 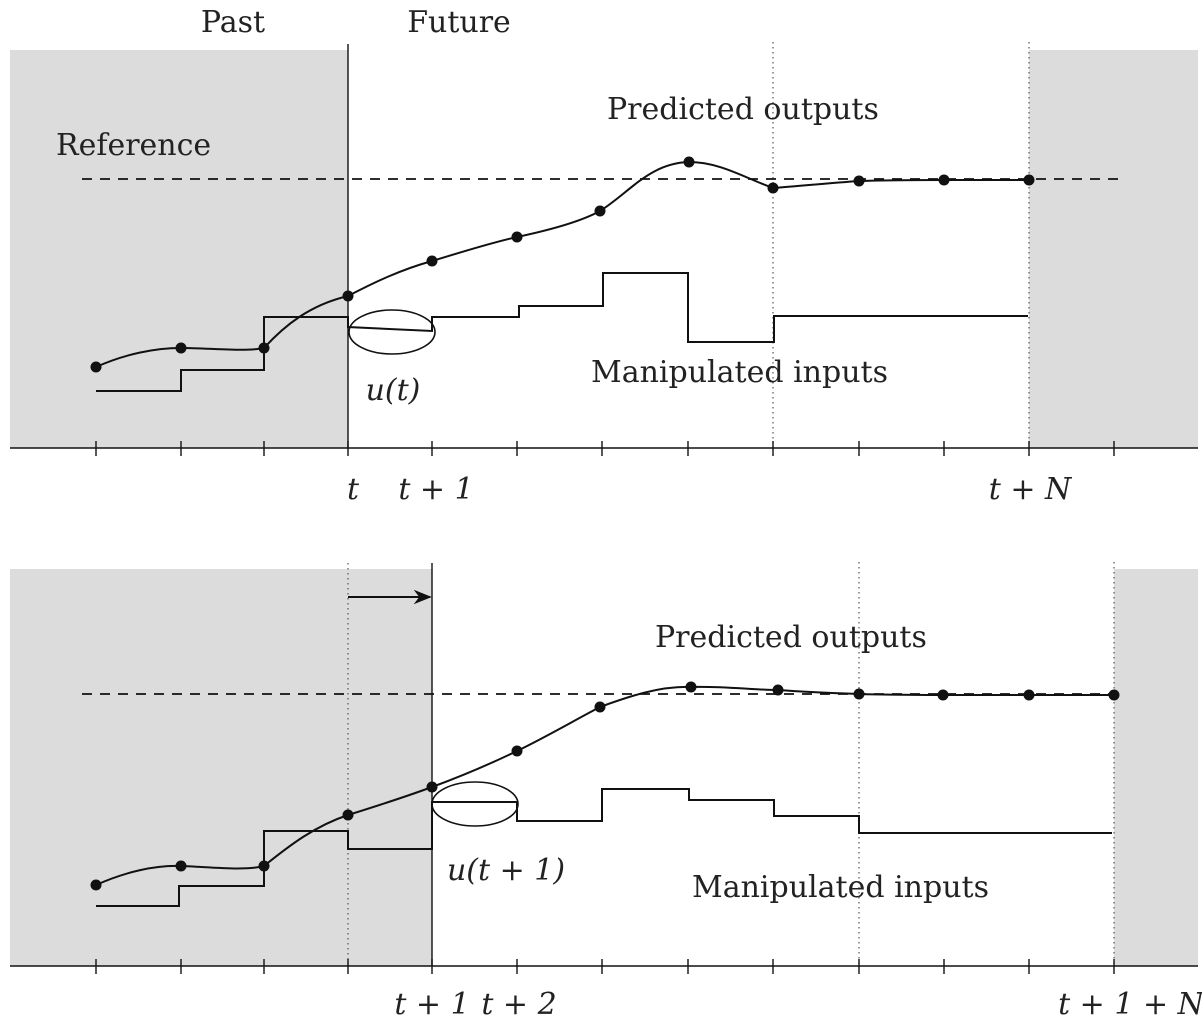 What do you see at coordinates (353, 489) in the screenshot?
I see `tick-label-t: t` at bounding box center [353, 489].